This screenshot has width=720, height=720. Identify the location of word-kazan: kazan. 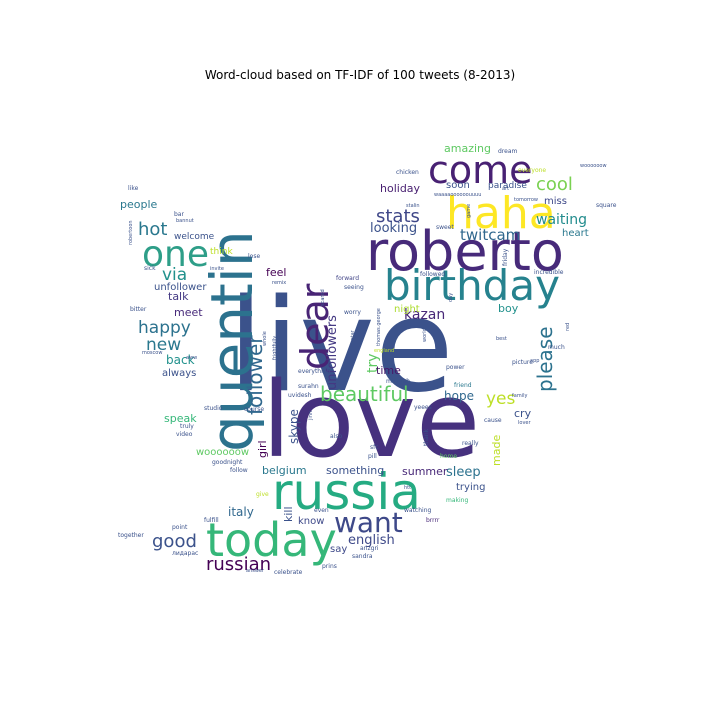
(424, 315).